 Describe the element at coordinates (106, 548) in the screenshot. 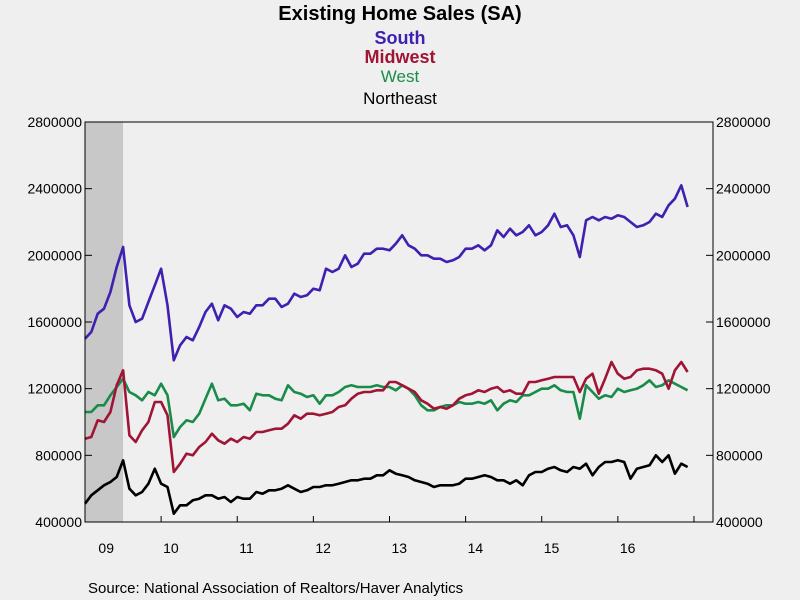

I see `x-tick-label: 09` at that location.